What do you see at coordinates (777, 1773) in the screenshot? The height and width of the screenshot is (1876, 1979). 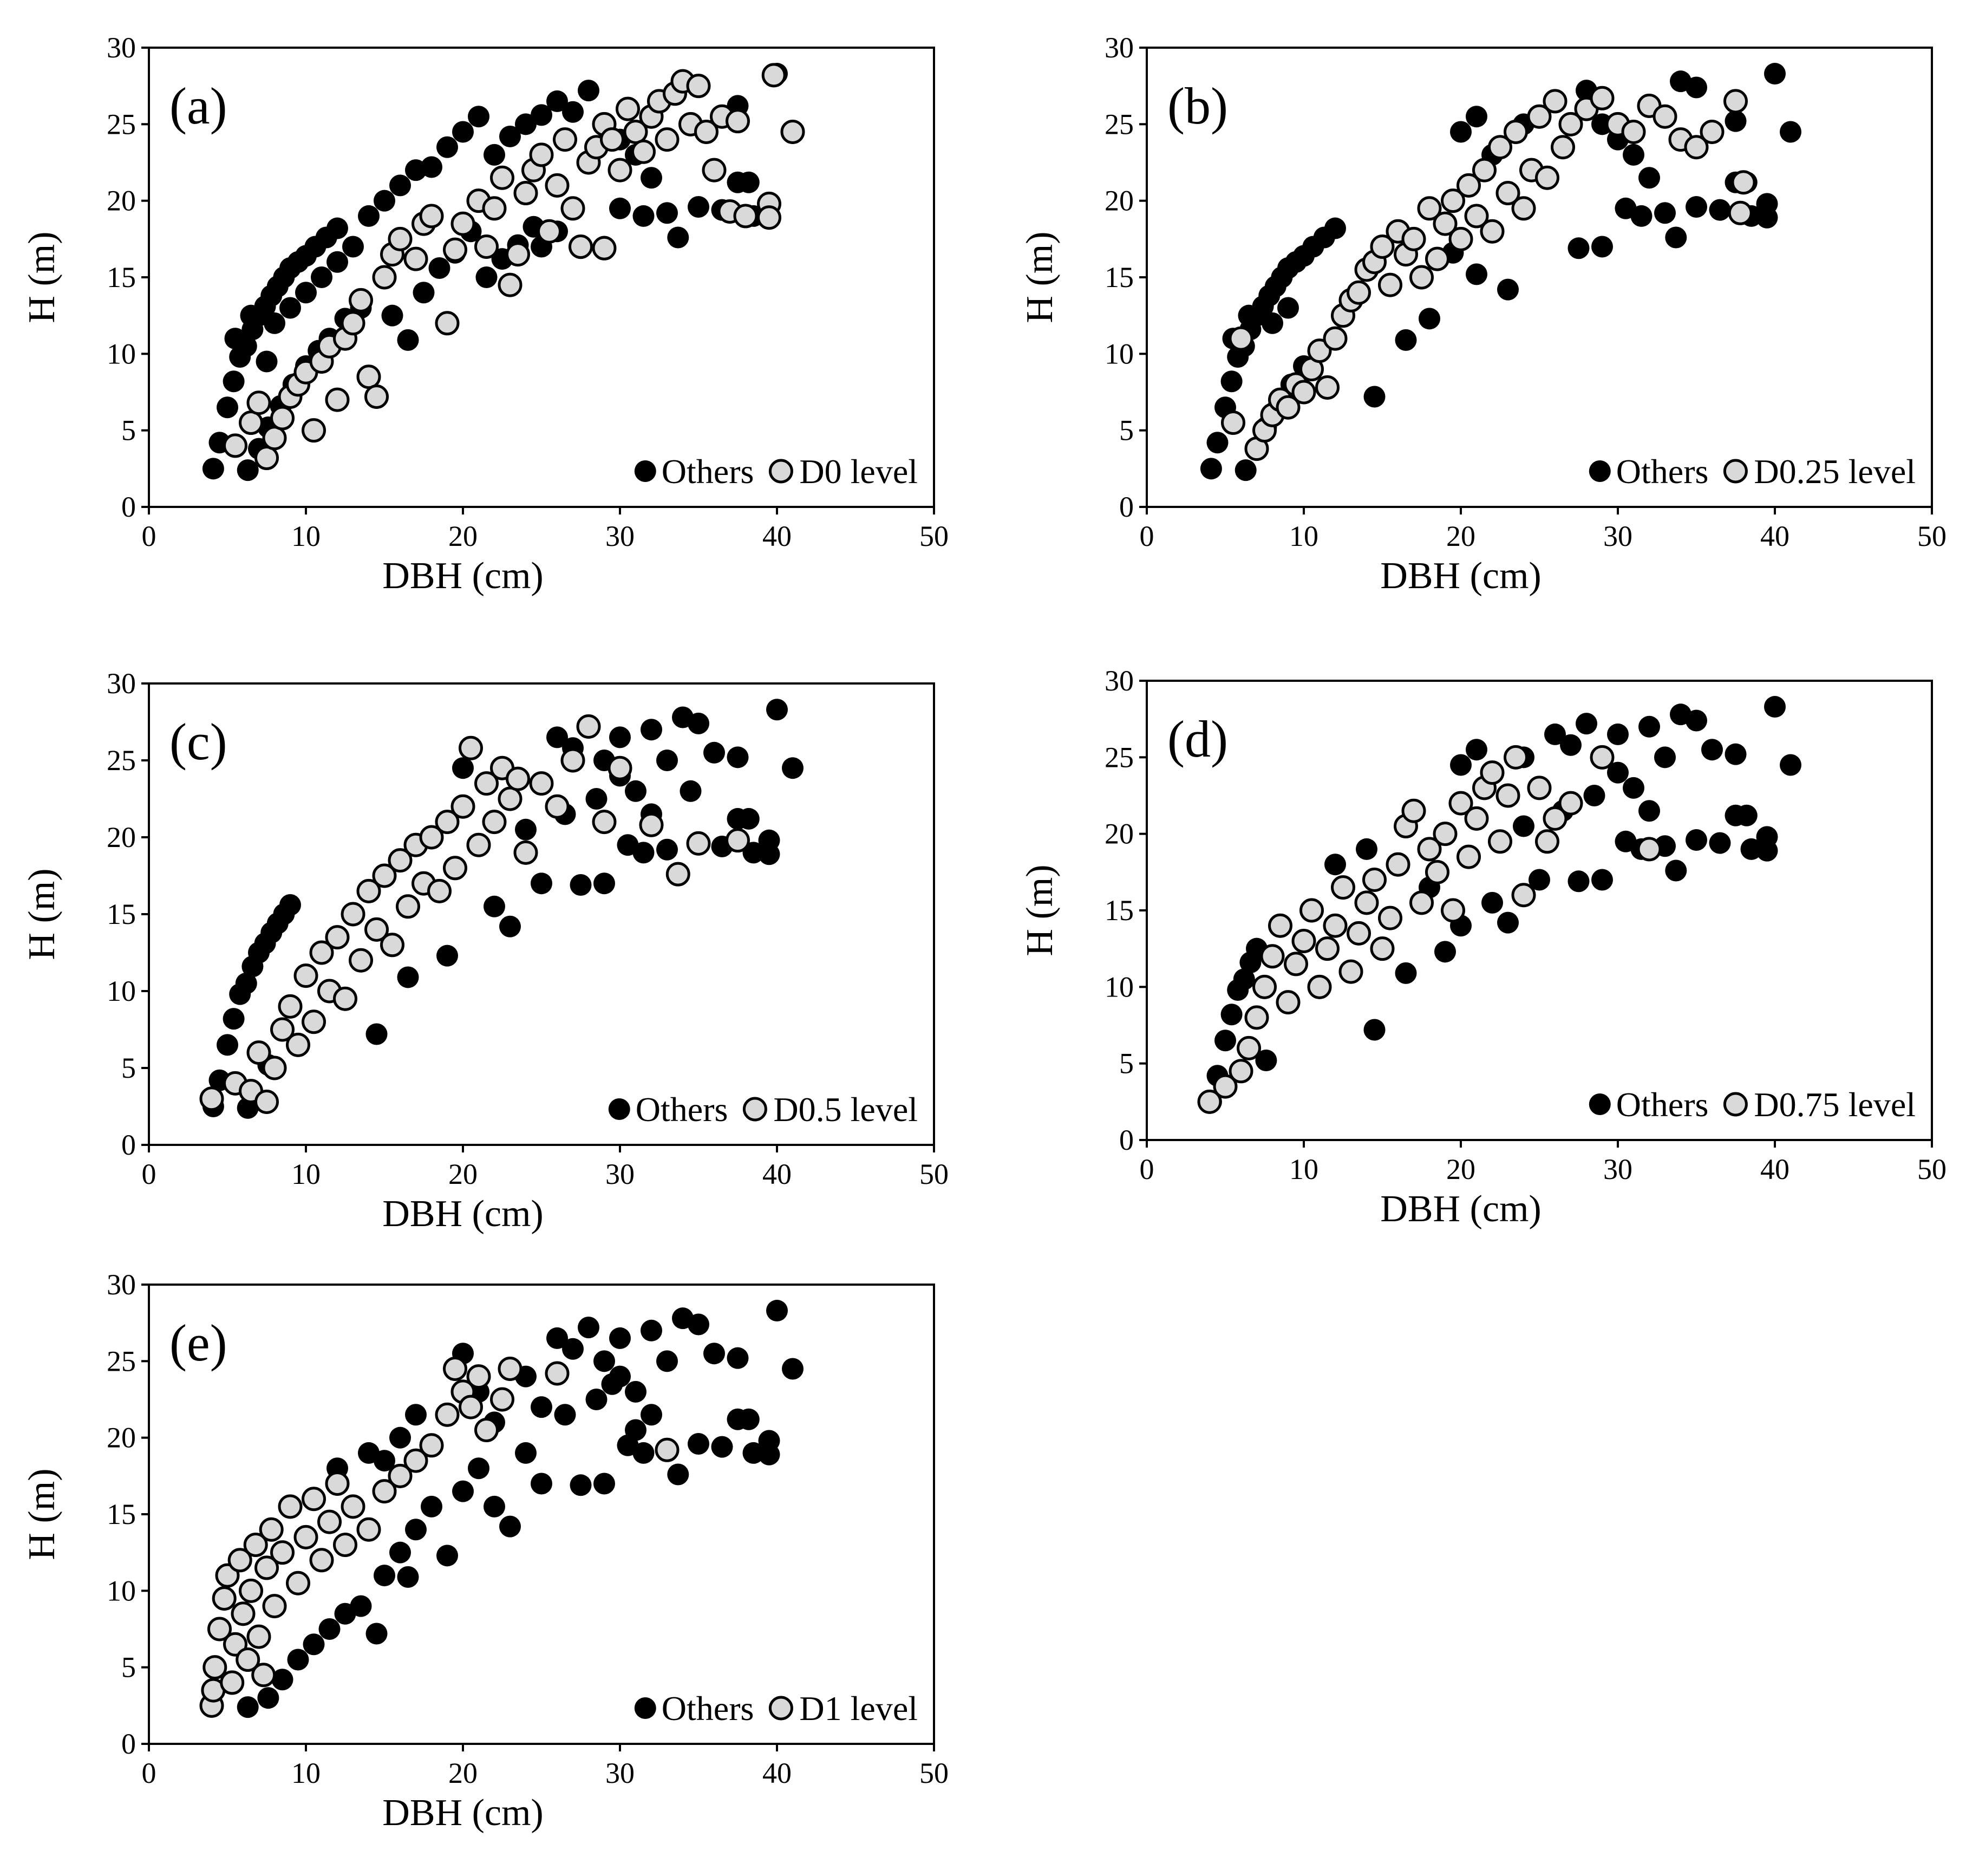 I see `x-tick-label: 40` at bounding box center [777, 1773].